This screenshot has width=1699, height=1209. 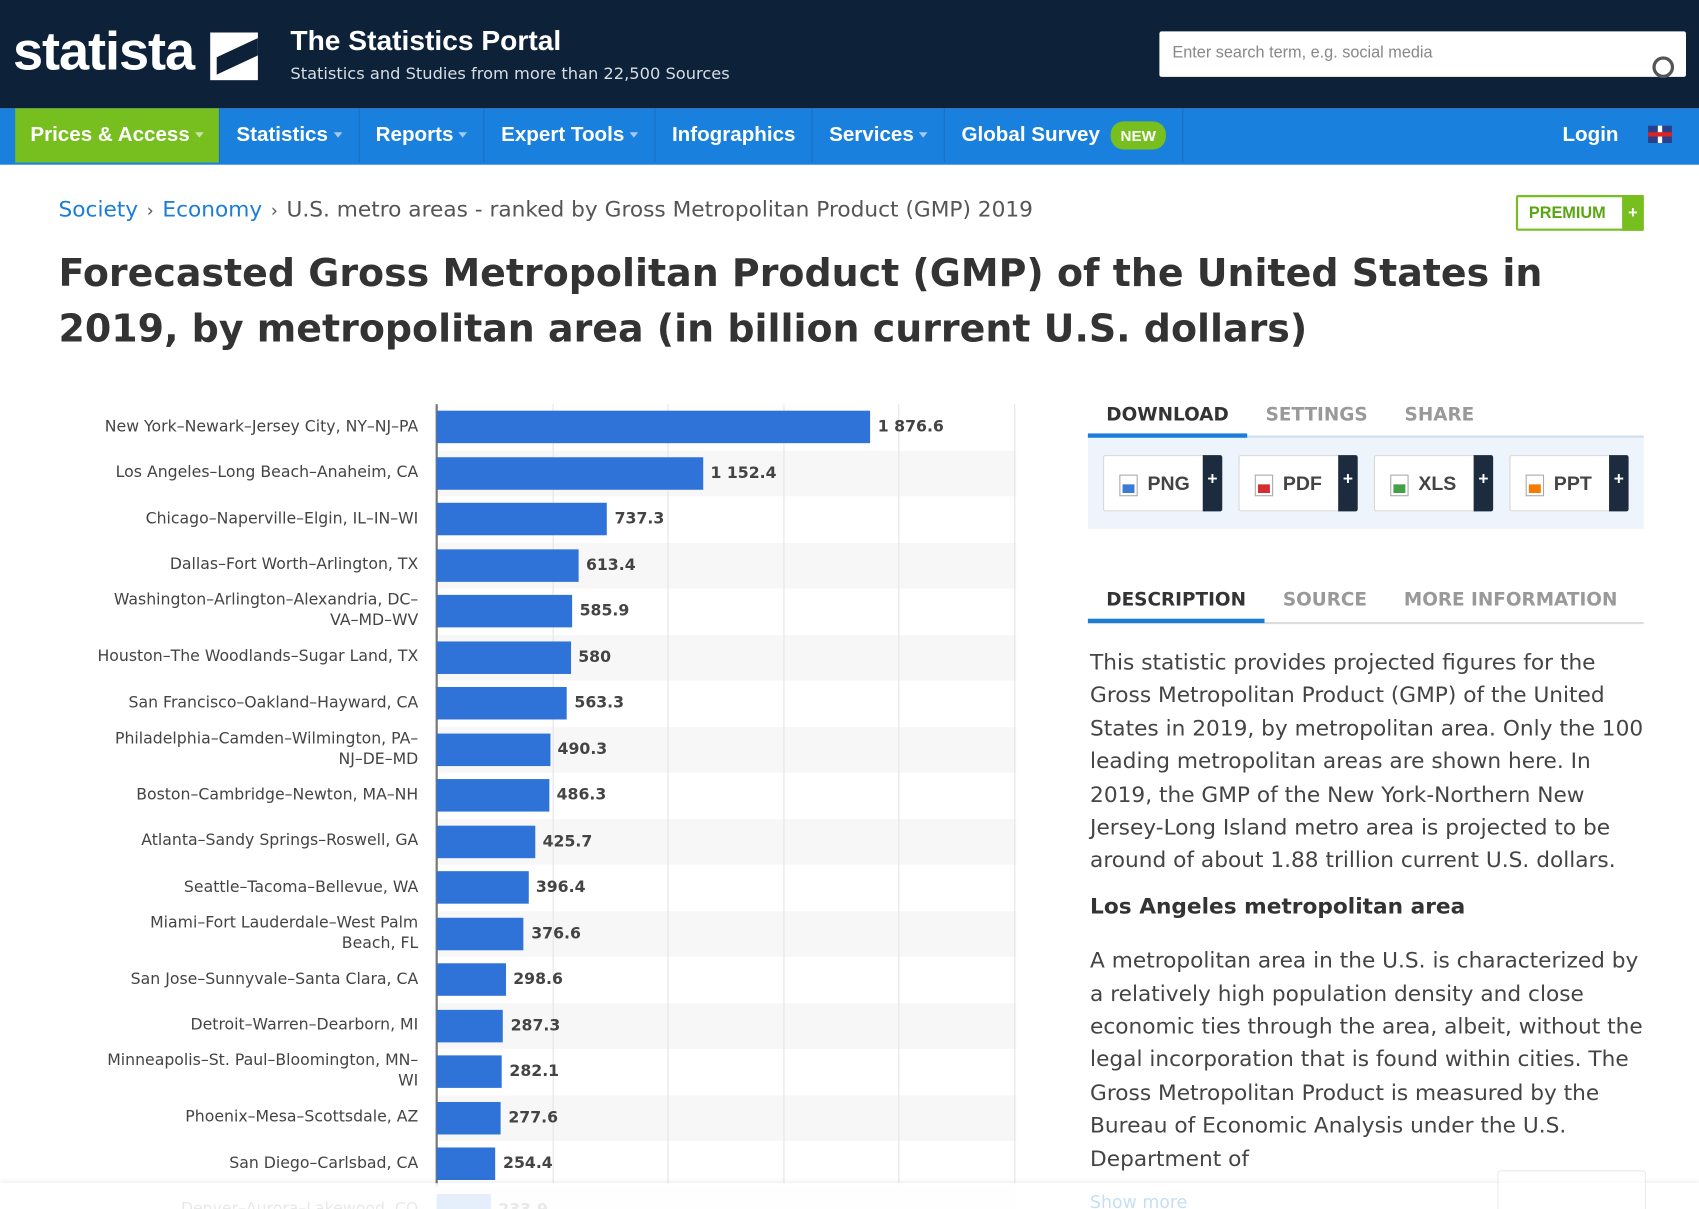 What do you see at coordinates (849, 1196) in the screenshot?
I see `bottom-fade` at bounding box center [849, 1196].